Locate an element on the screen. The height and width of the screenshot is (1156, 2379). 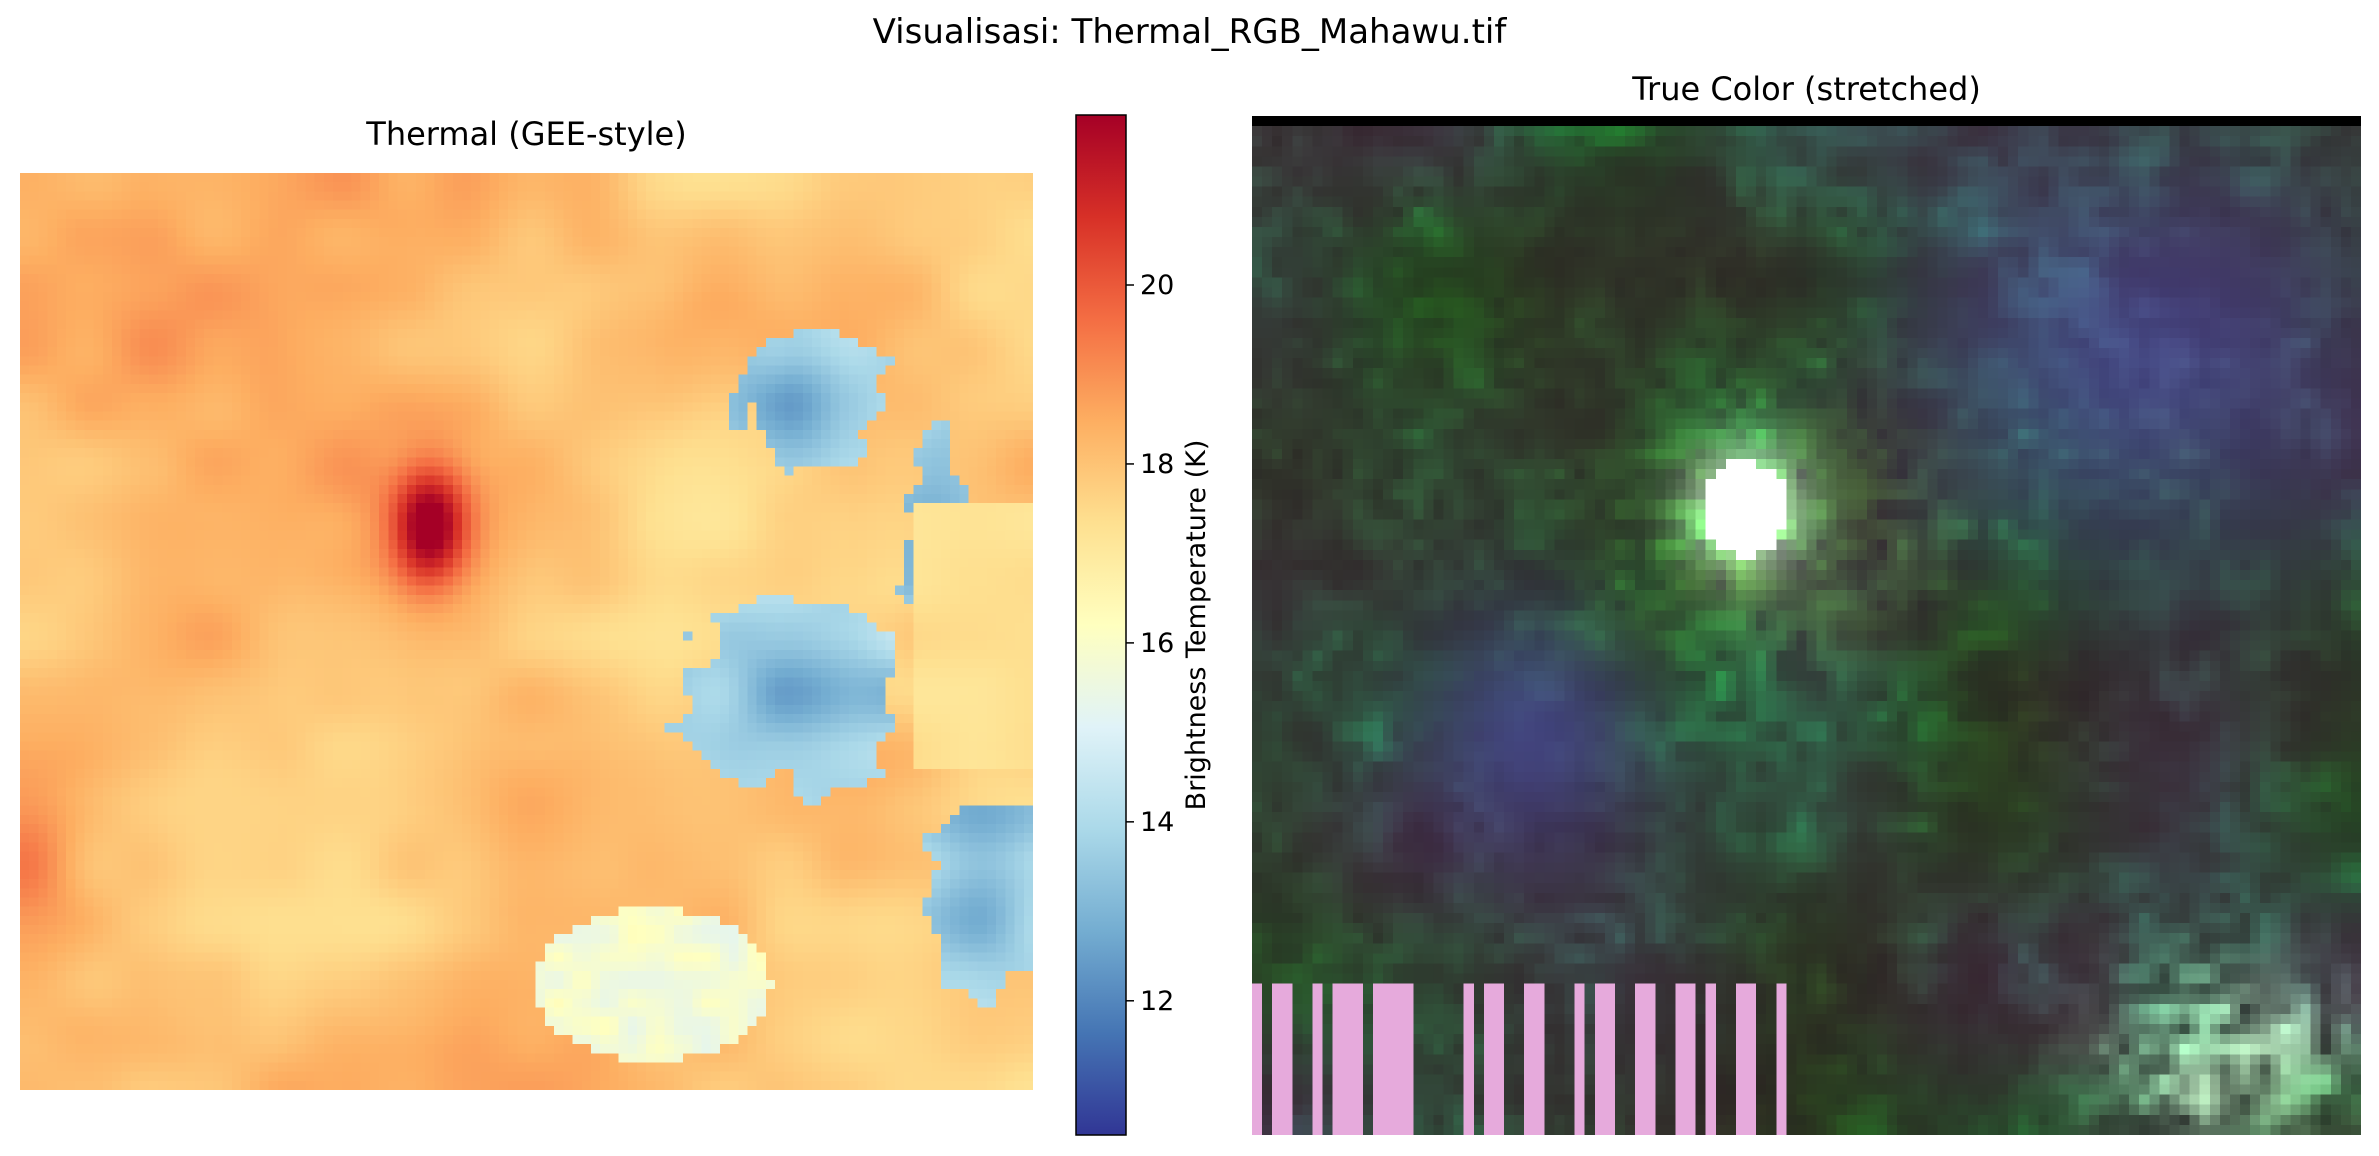
figure-title: Visualisasi: Thermal_RGB_Mahawu.tif is located at coordinates (1189, 32).